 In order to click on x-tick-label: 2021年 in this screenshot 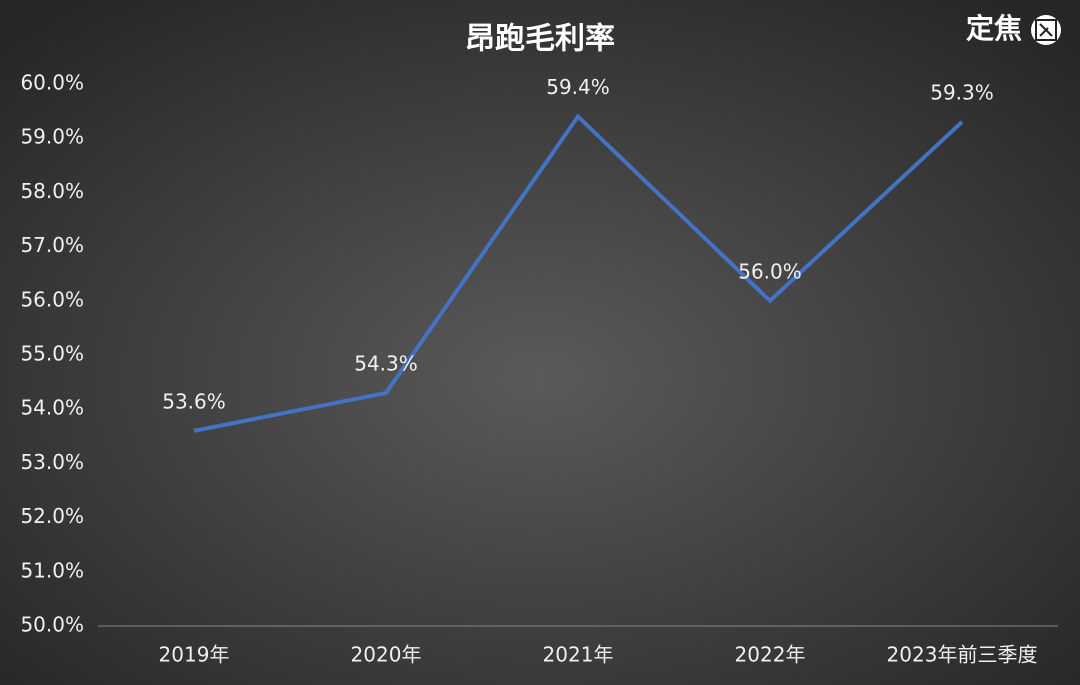, I will do `click(578, 655)`.